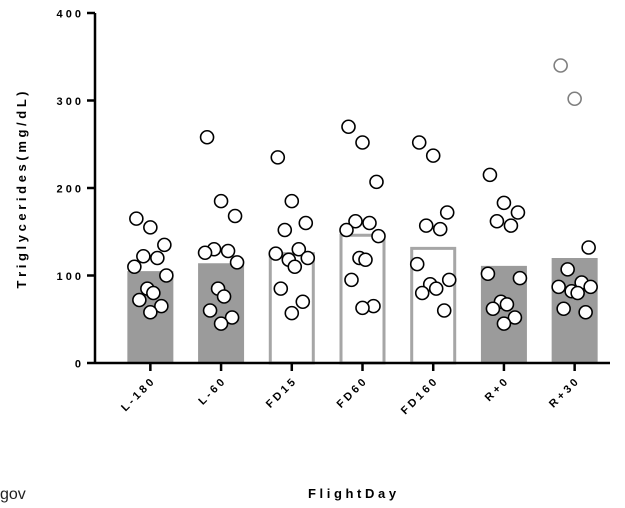 The height and width of the screenshot is (508, 625). I want to click on x-tick-label-1: L - 6 0, so click(211, 392).